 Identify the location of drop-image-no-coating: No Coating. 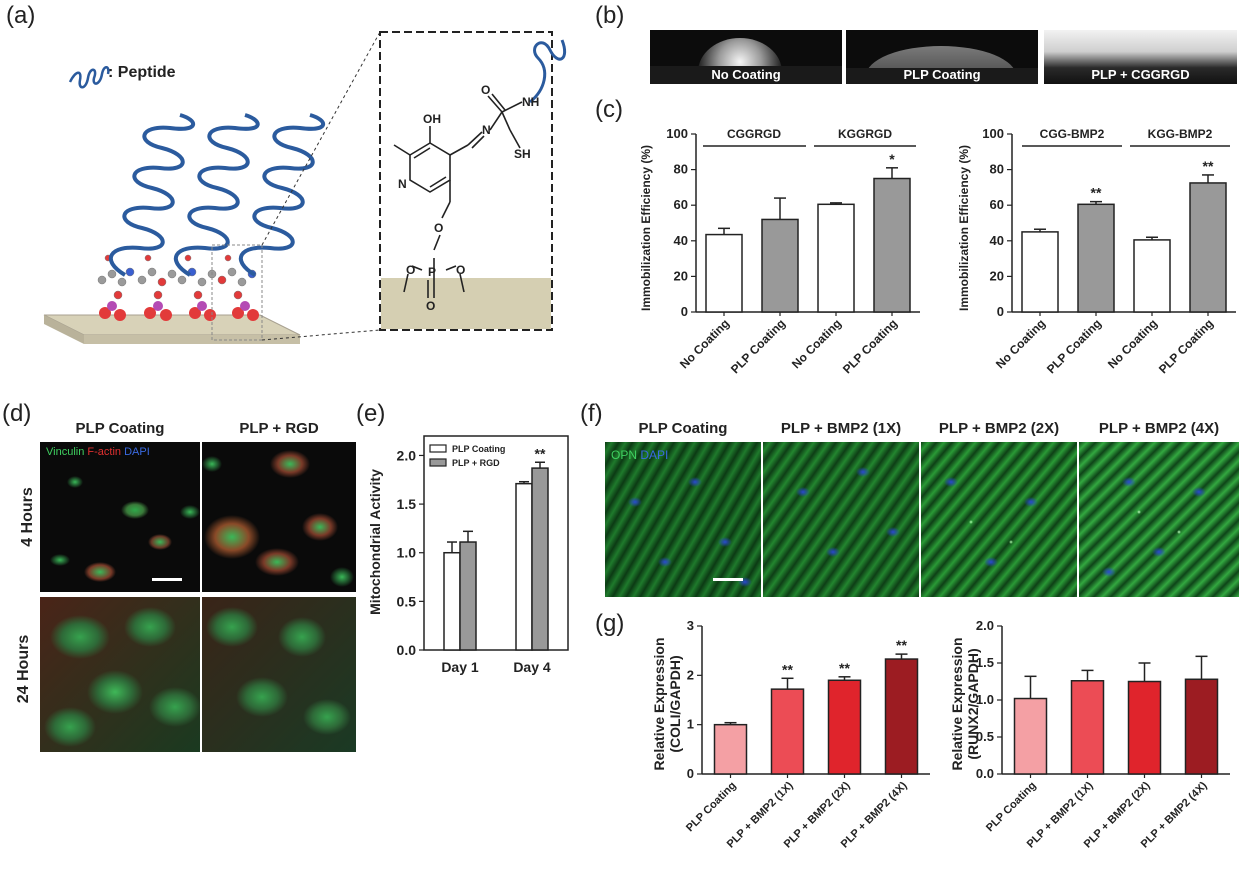
(746, 57).